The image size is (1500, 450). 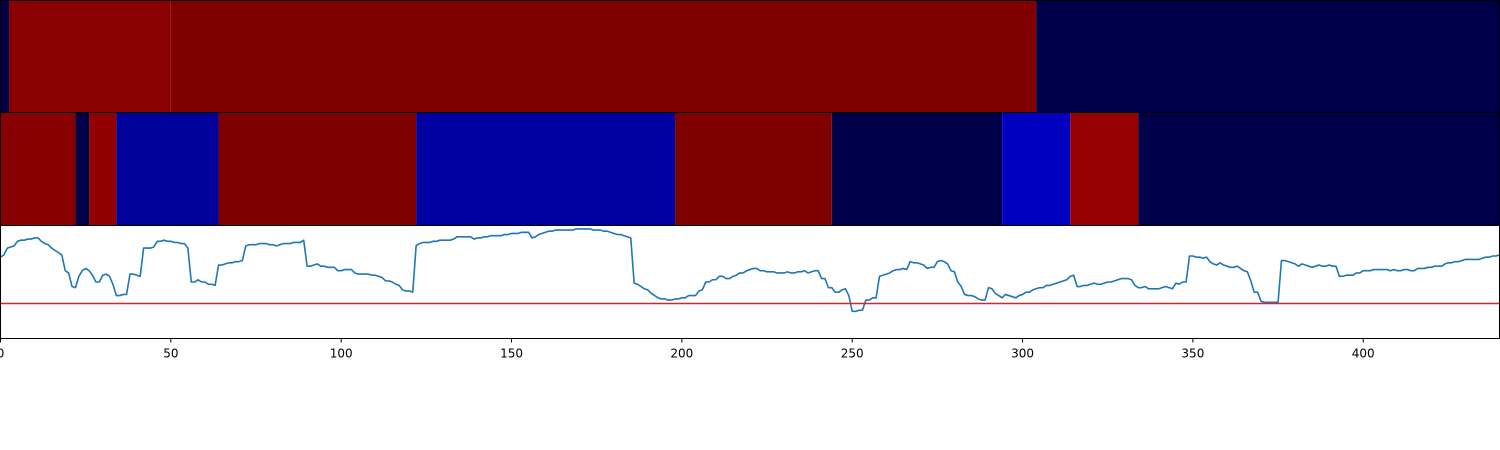 What do you see at coordinates (2, 354) in the screenshot?
I see `x-tick-label: 0` at bounding box center [2, 354].